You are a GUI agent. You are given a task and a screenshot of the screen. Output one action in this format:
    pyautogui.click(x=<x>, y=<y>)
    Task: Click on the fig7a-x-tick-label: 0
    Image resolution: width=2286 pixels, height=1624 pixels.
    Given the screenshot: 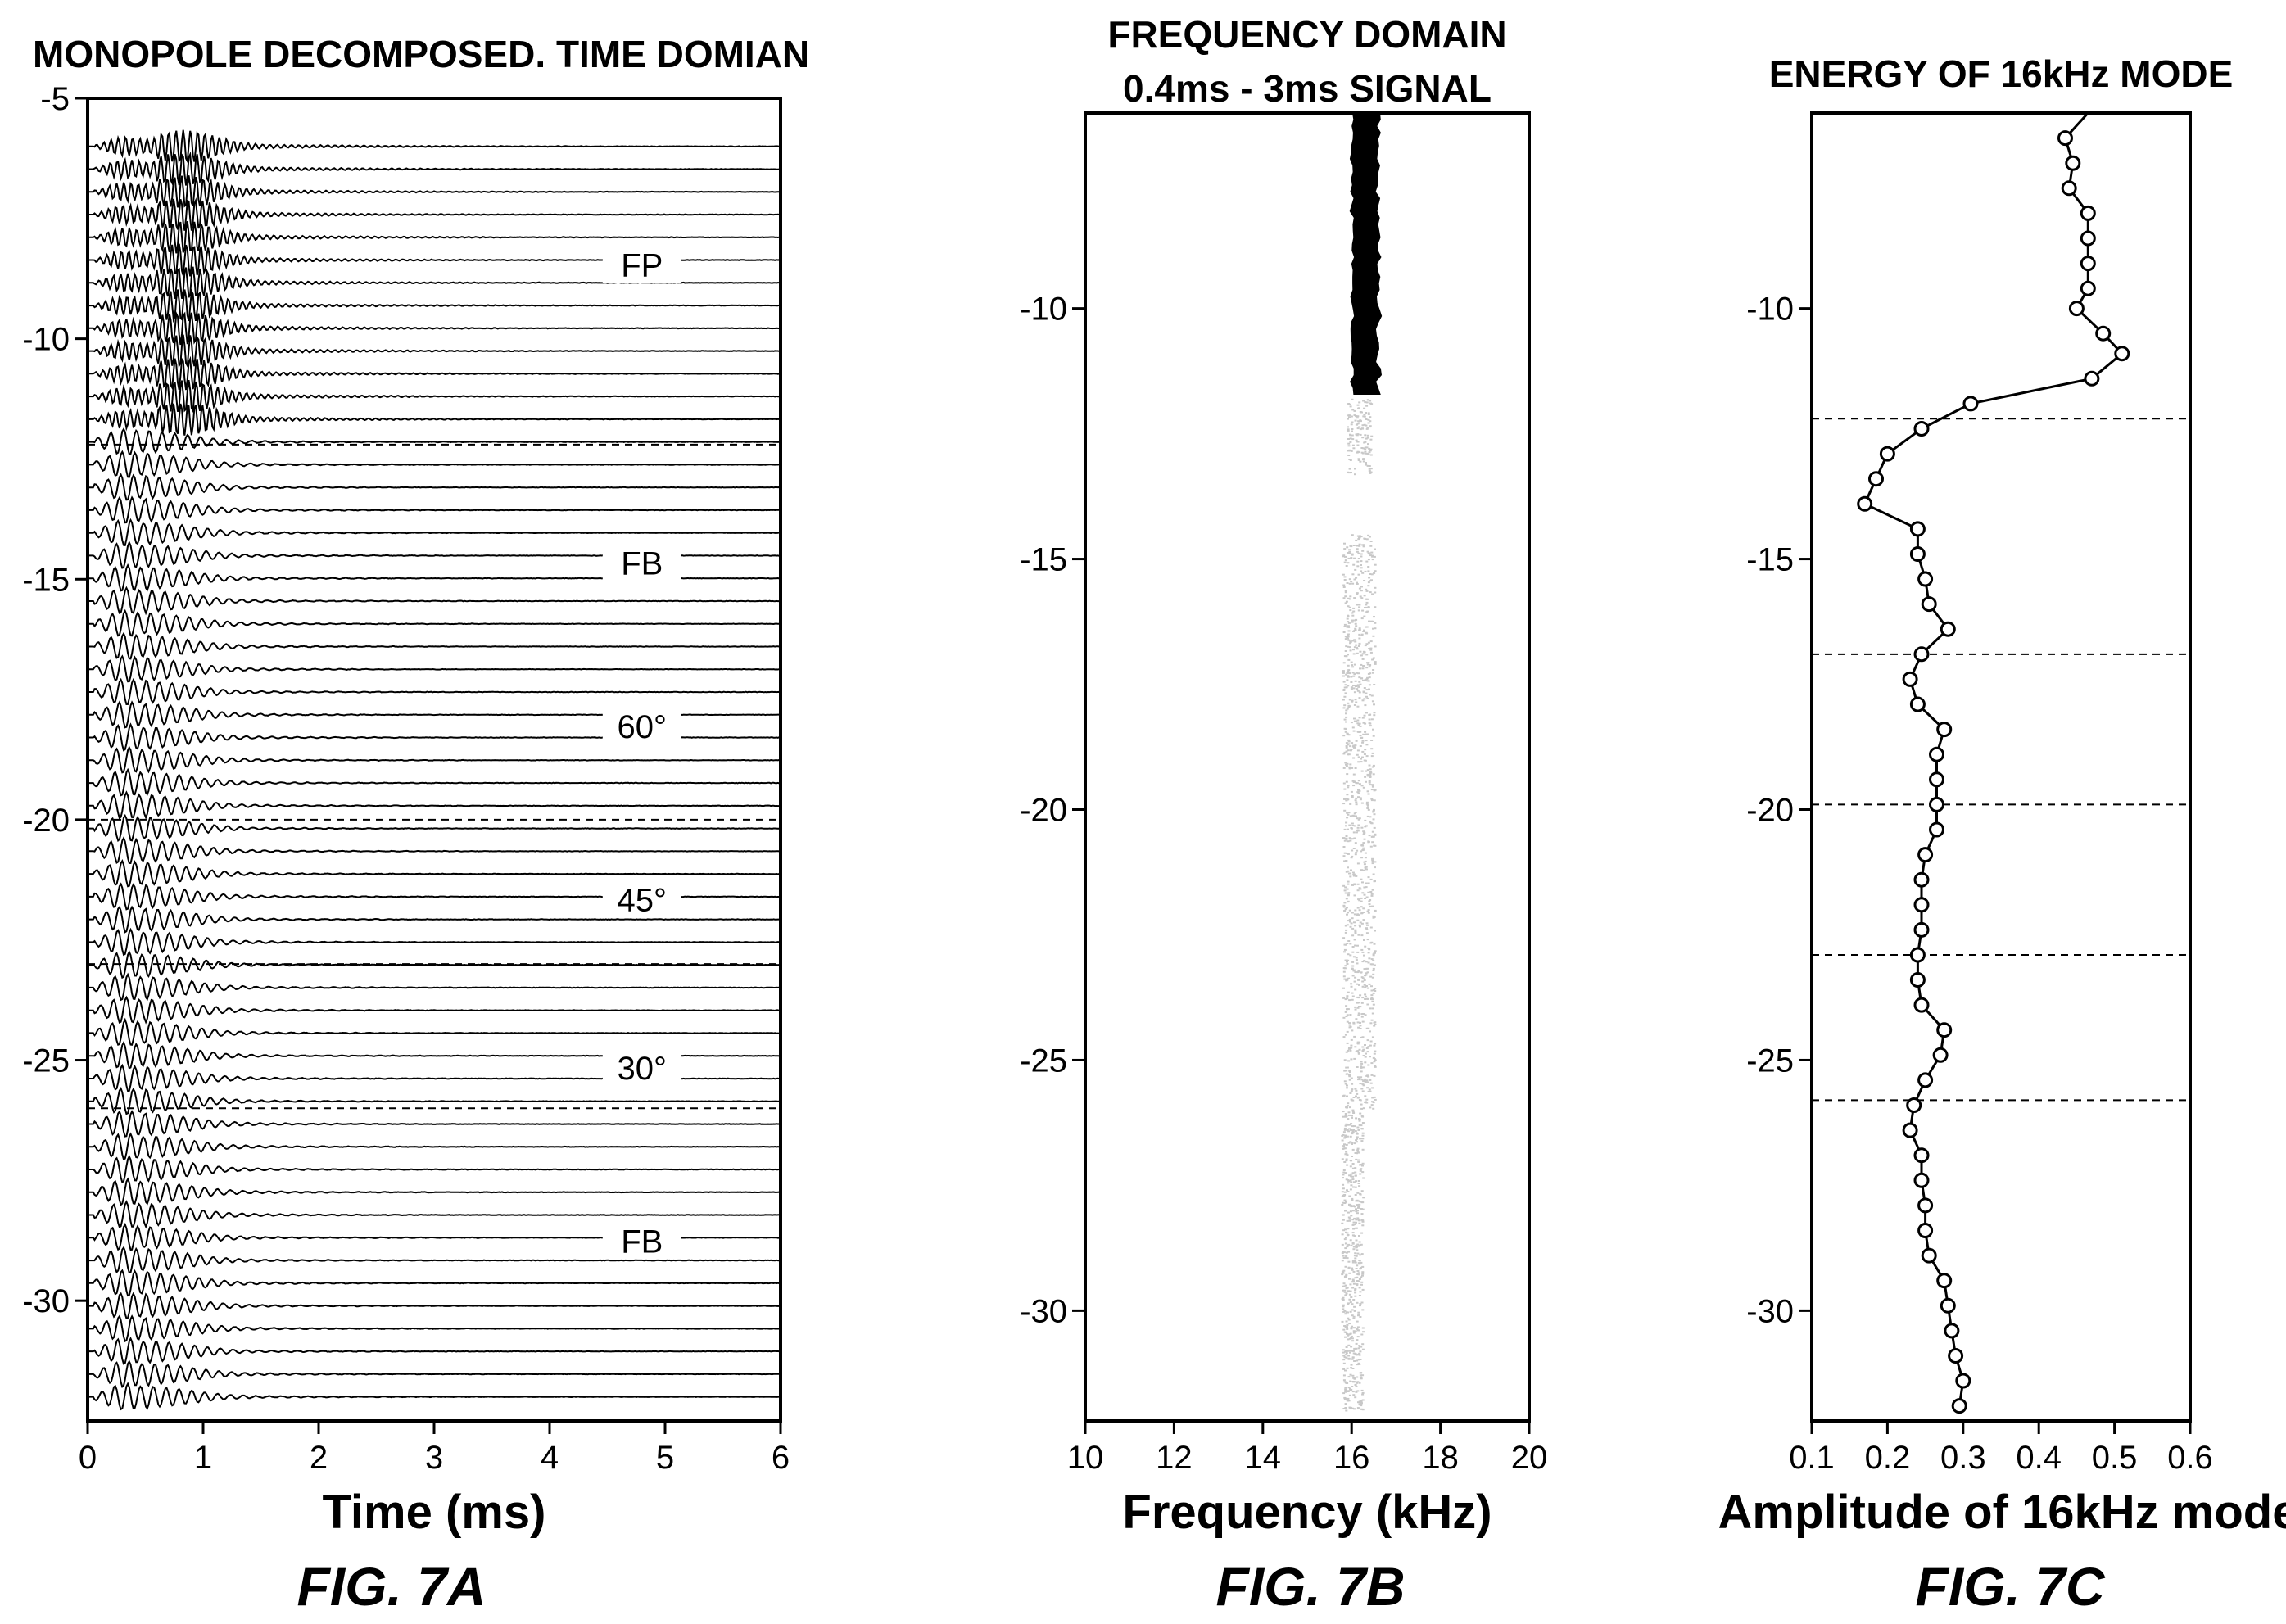 What is the action you would take?
    pyautogui.click(x=88, y=1458)
    